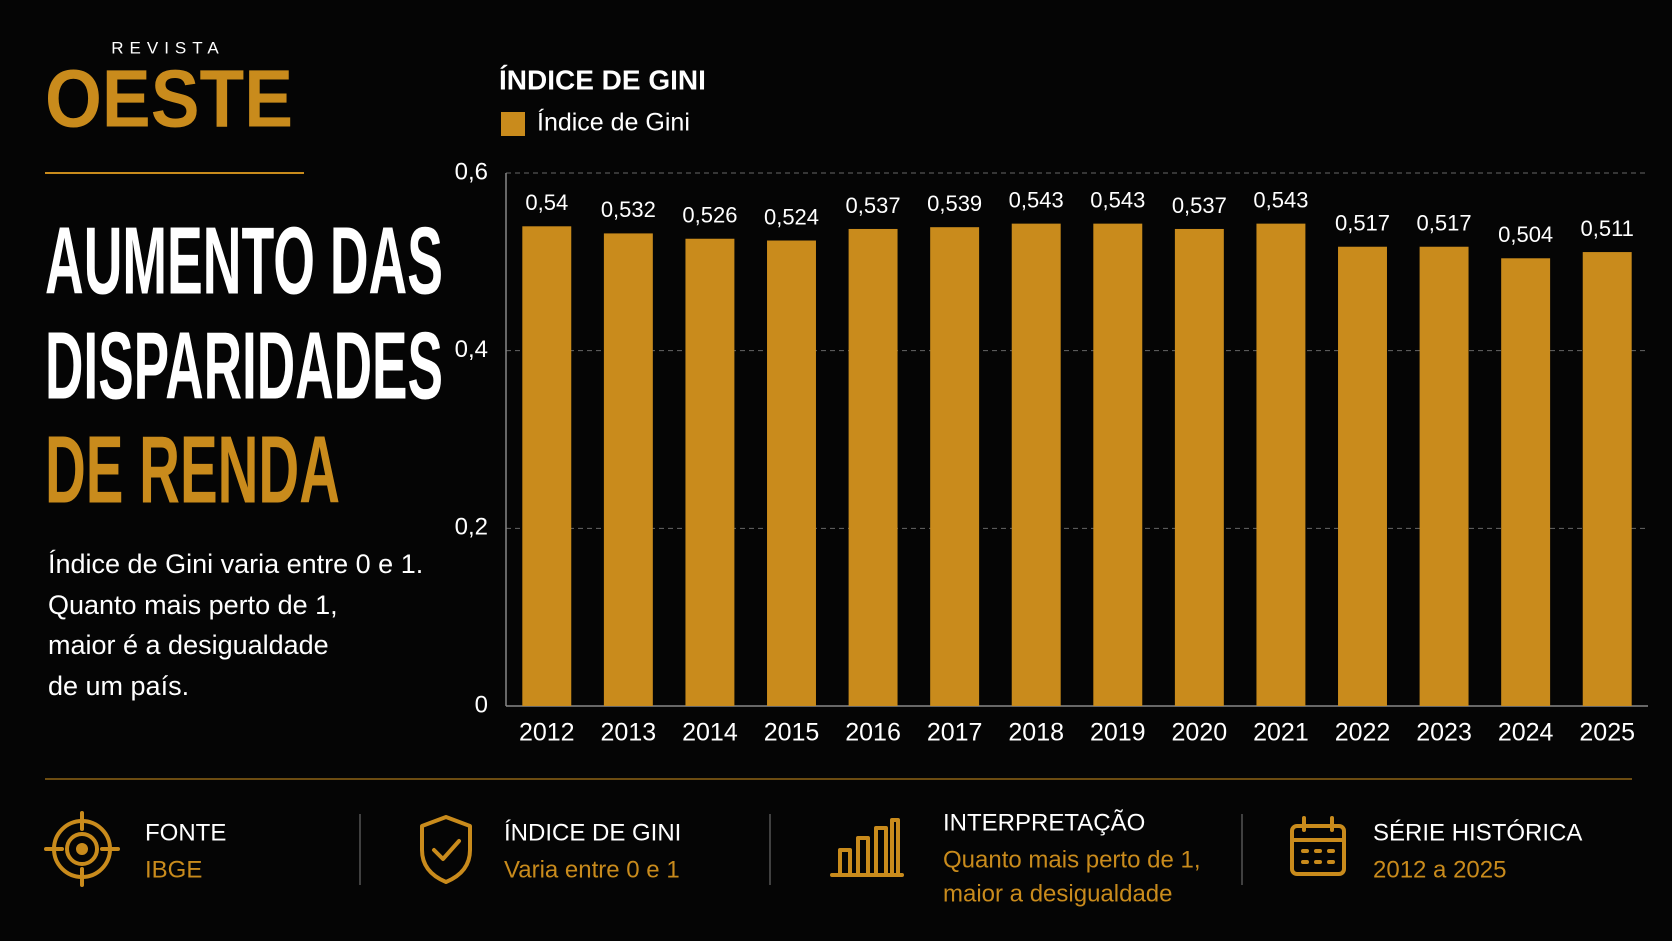 Image resolution: width=1672 pixels, height=941 pixels. Describe the element at coordinates (1318, 846) in the screenshot. I see `calendar-icon` at that location.